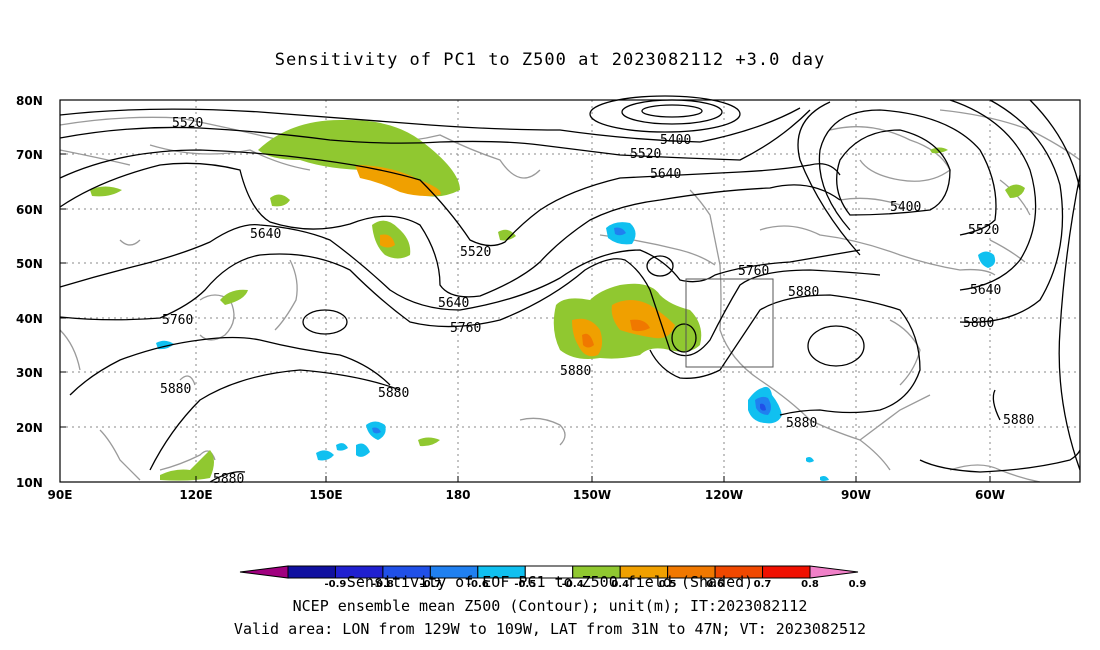  What do you see at coordinates (336, 584) in the screenshot?
I see `colorbar-label: -0.9` at bounding box center [336, 584].